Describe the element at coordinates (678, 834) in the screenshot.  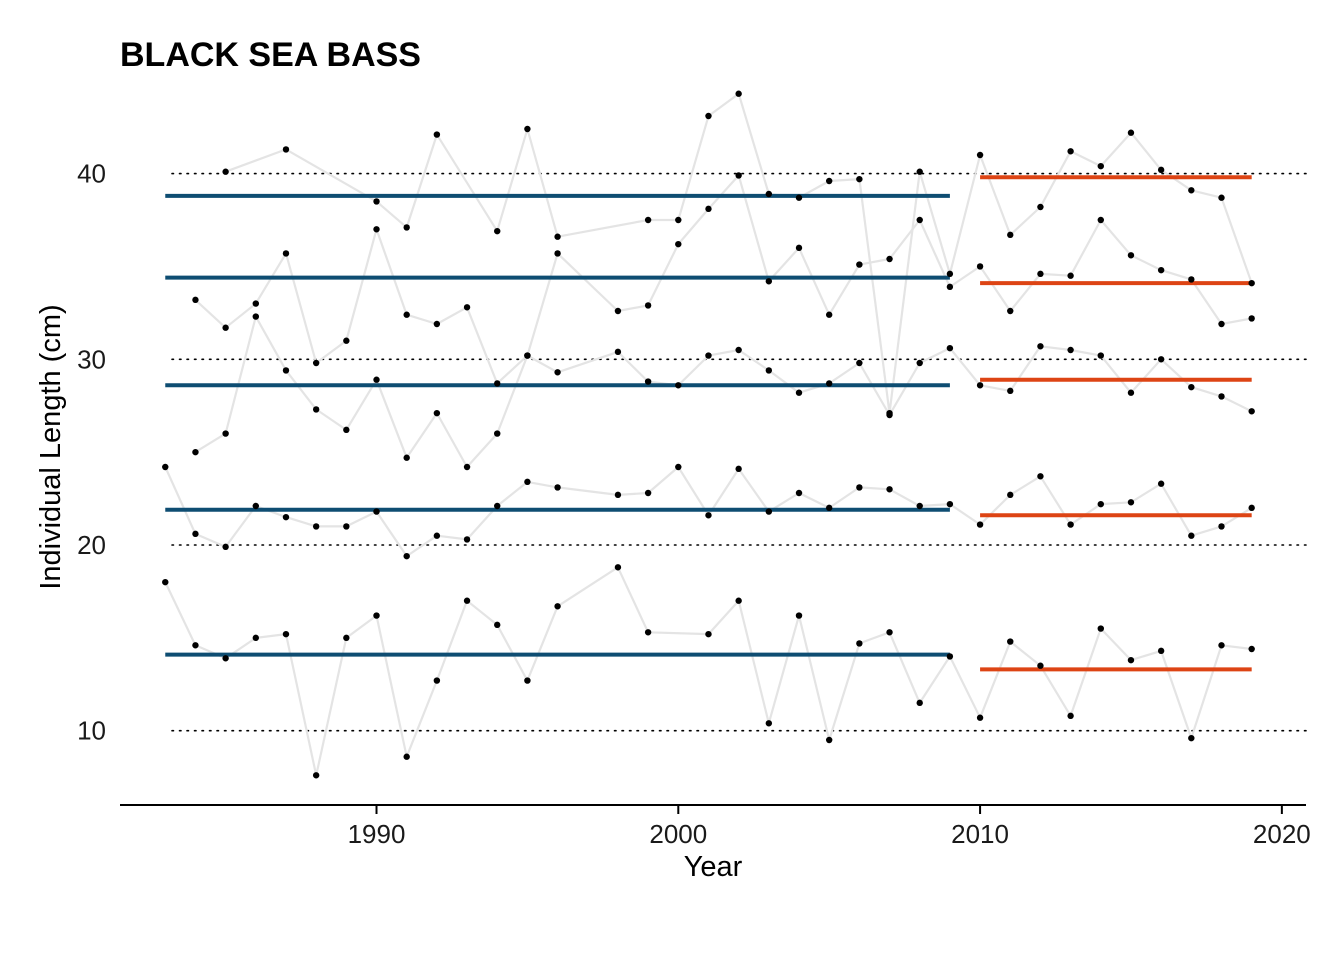
I see `x-tick-label: 2000` at that location.